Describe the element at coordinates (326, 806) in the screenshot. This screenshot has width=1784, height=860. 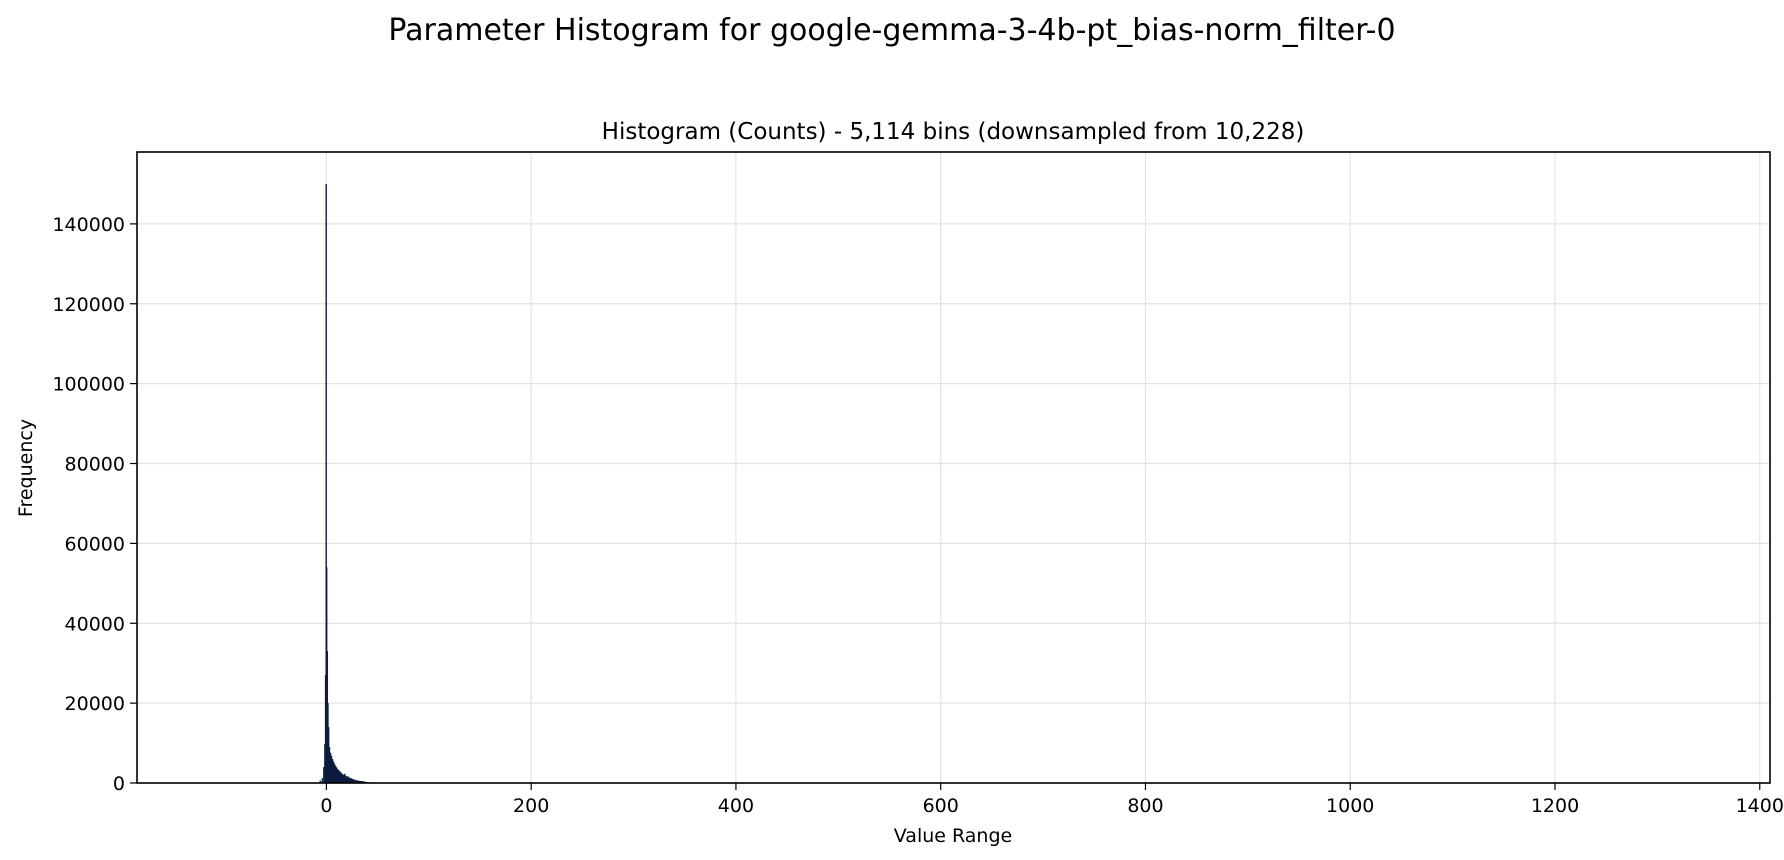
I see `x-tick-label-0: 0` at that location.